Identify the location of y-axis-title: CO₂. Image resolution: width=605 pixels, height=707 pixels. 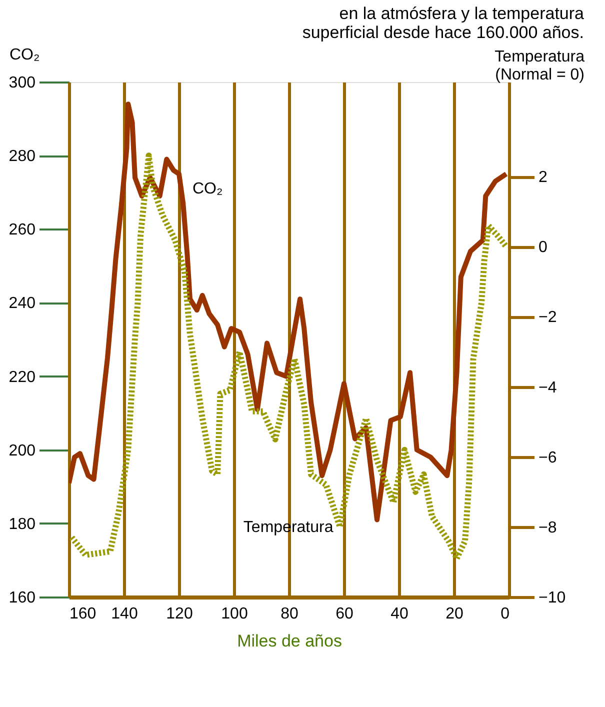
(25, 55).